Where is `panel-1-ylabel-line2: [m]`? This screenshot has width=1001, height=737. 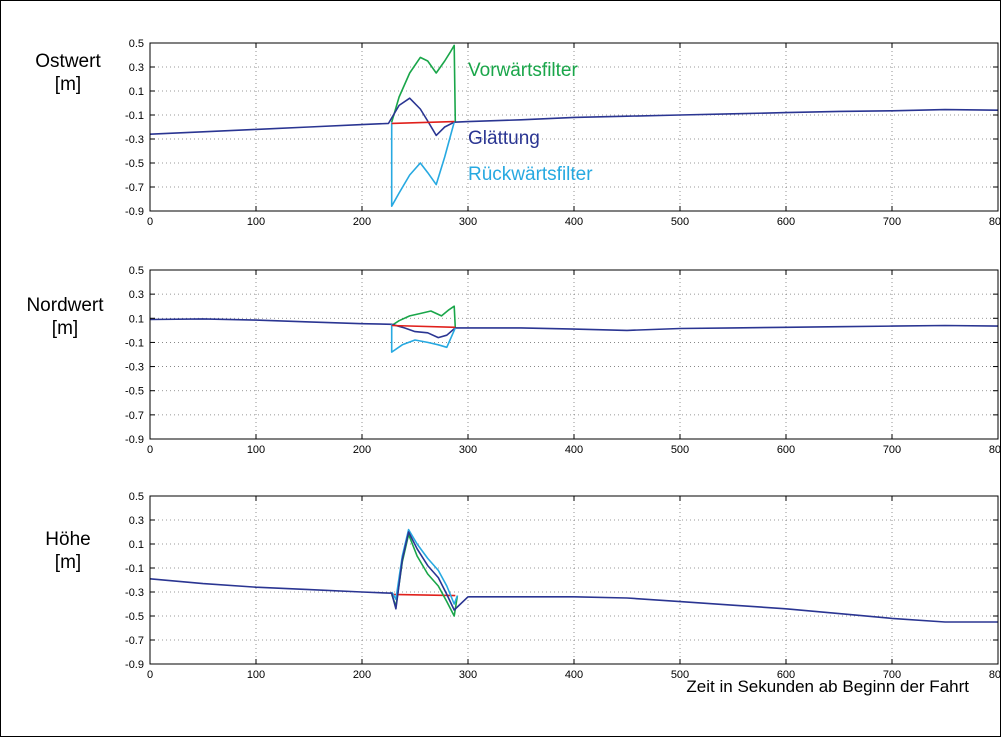
panel-1-ylabel-line2: [m] is located at coordinates (68, 84).